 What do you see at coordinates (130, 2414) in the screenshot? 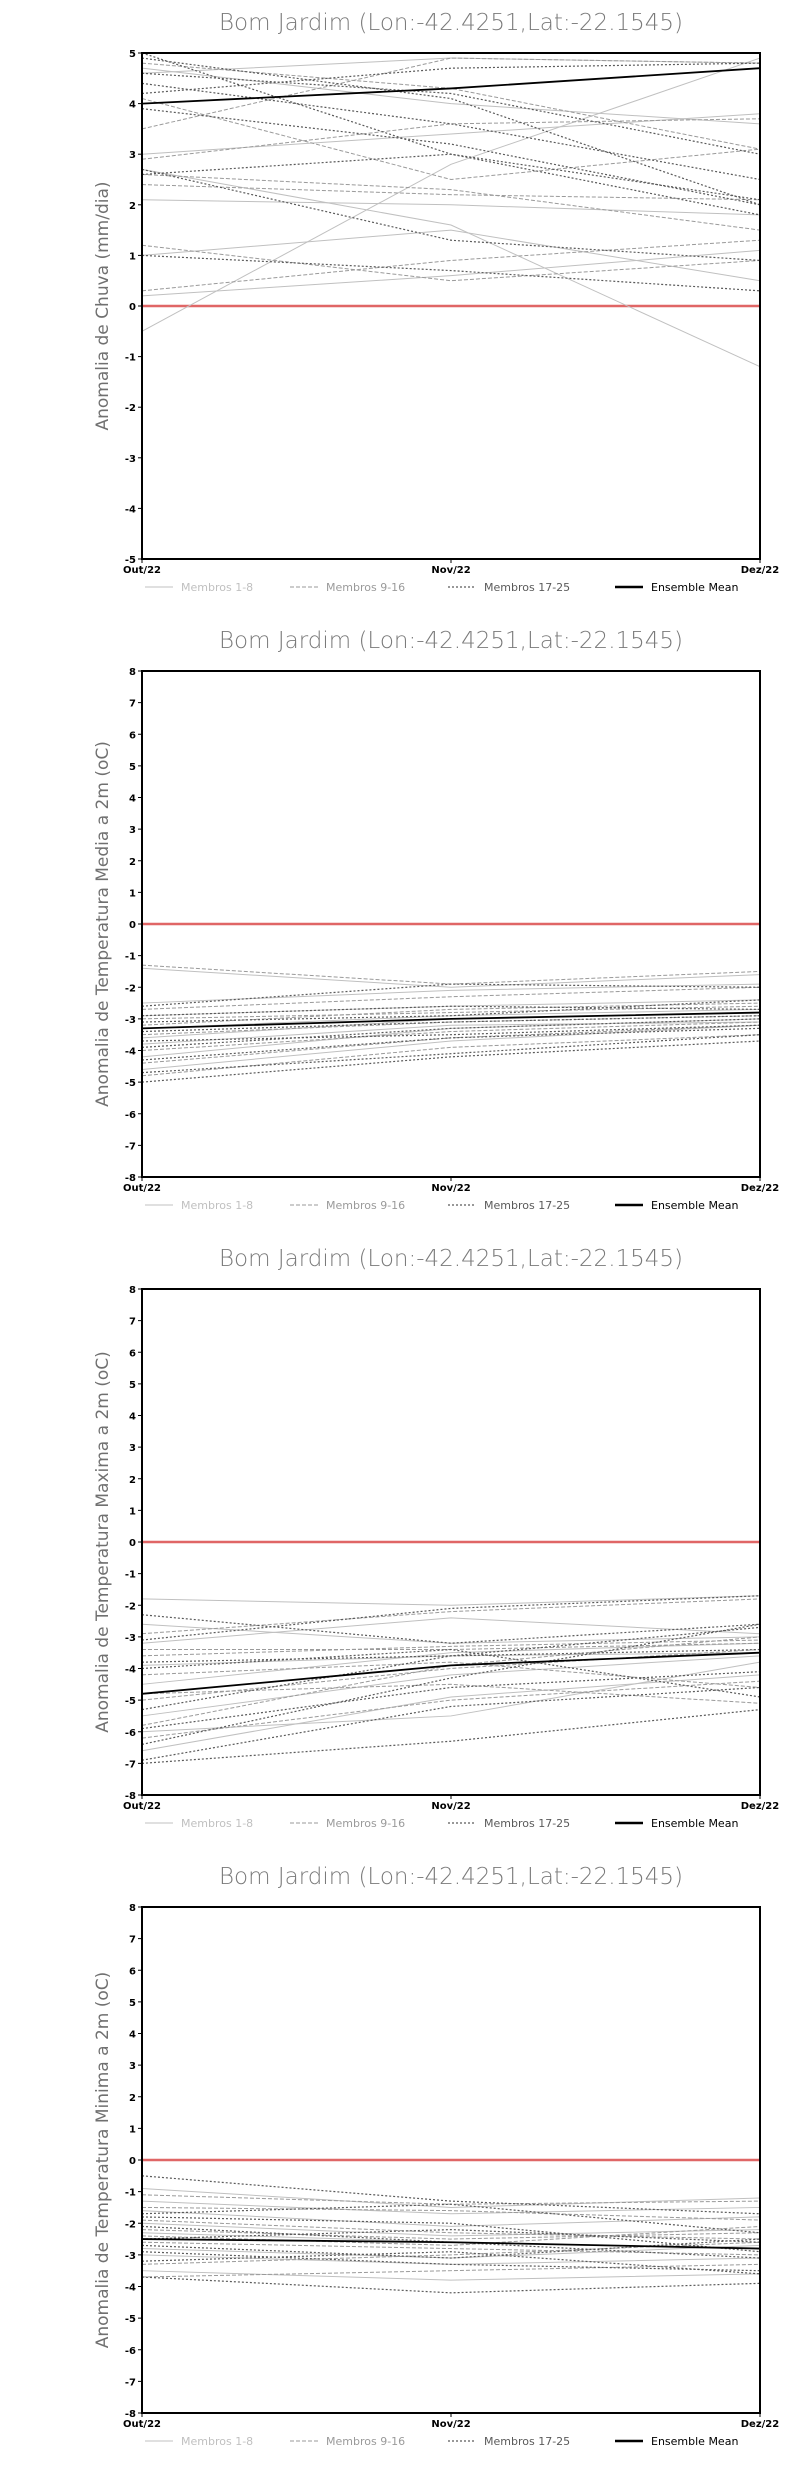
I see `y-tick-label: -8` at bounding box center [130, 2414].